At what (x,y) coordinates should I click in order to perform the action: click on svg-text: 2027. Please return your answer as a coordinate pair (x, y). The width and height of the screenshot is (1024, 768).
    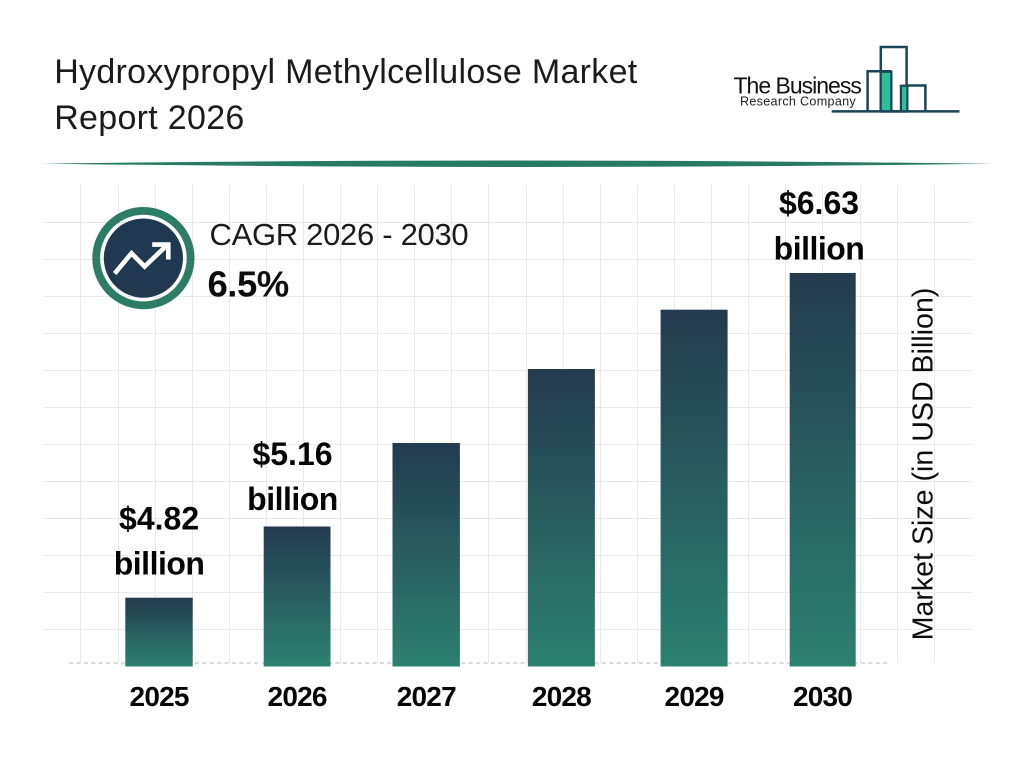
    Looking at the image, I should click on (426, 696).